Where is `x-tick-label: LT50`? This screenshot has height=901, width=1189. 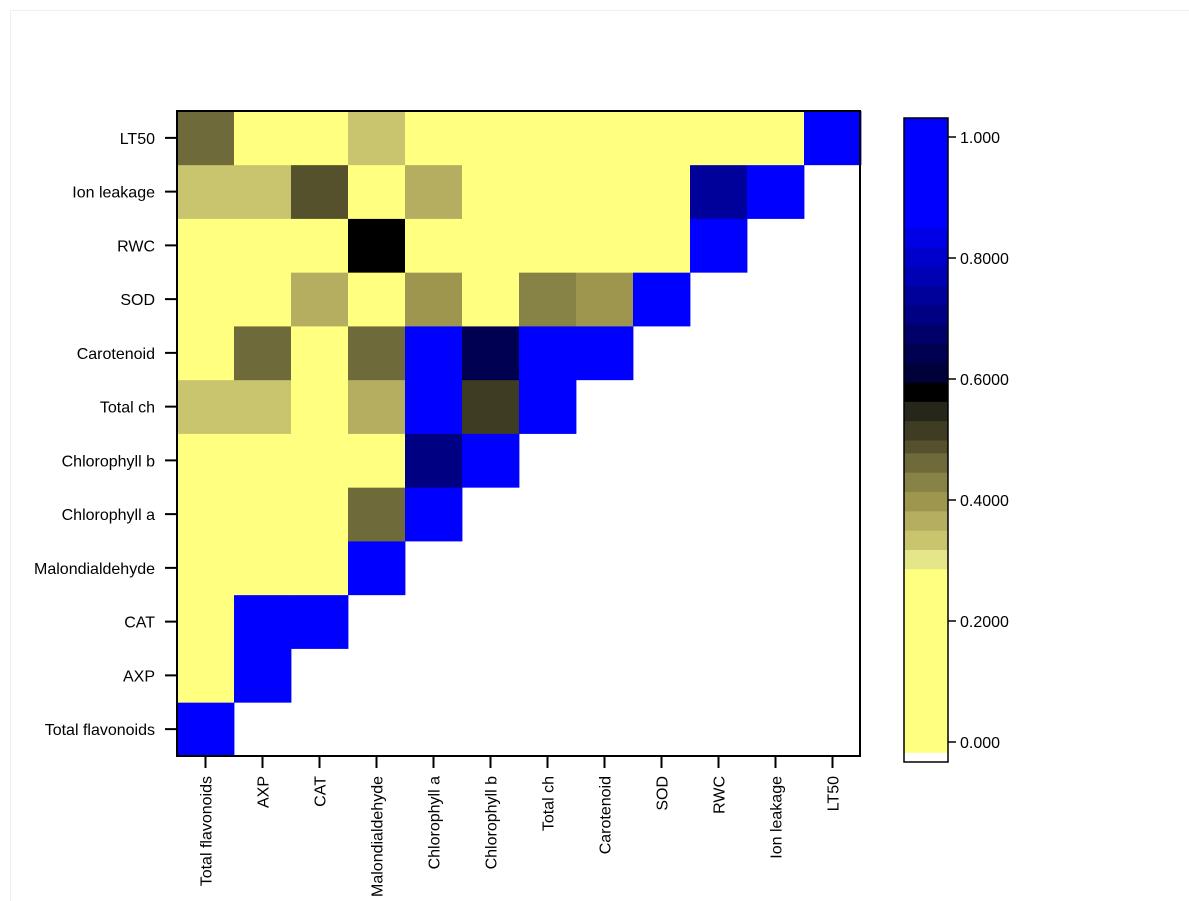
x-tick-label: LT50 is located at coordinates (834, 793).